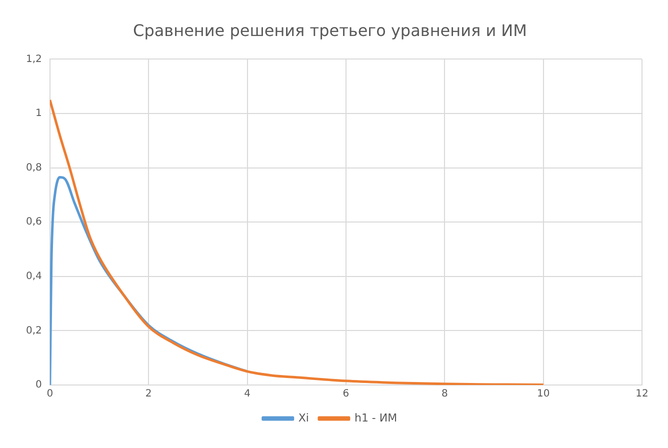 Image resolution: width=668 pixels, height=448 pixels. What do you see at coordinates (34, 330) in the screenshot?
I see `y-tick-label: 0,2` at bounding box center [34, 330].